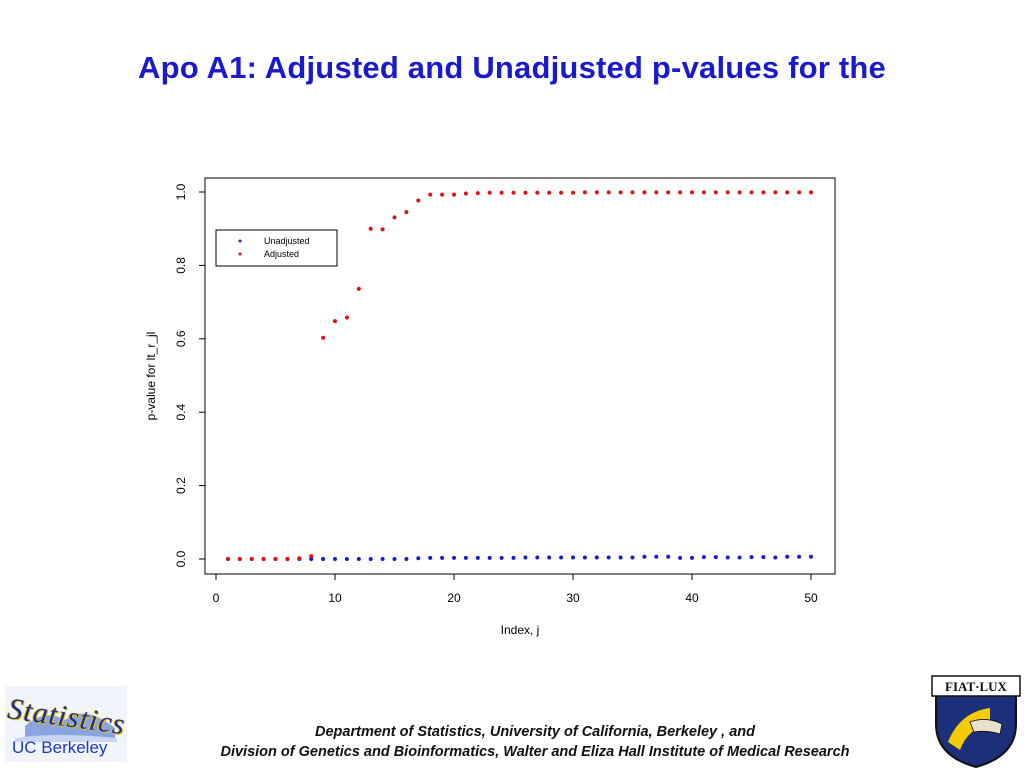 The height and width of the screenshot is (768, 1024). Describe the element at coordinates (60, 747) in the screenshot. I see `uc-berkeley-label: UC Berkeley` at that location.